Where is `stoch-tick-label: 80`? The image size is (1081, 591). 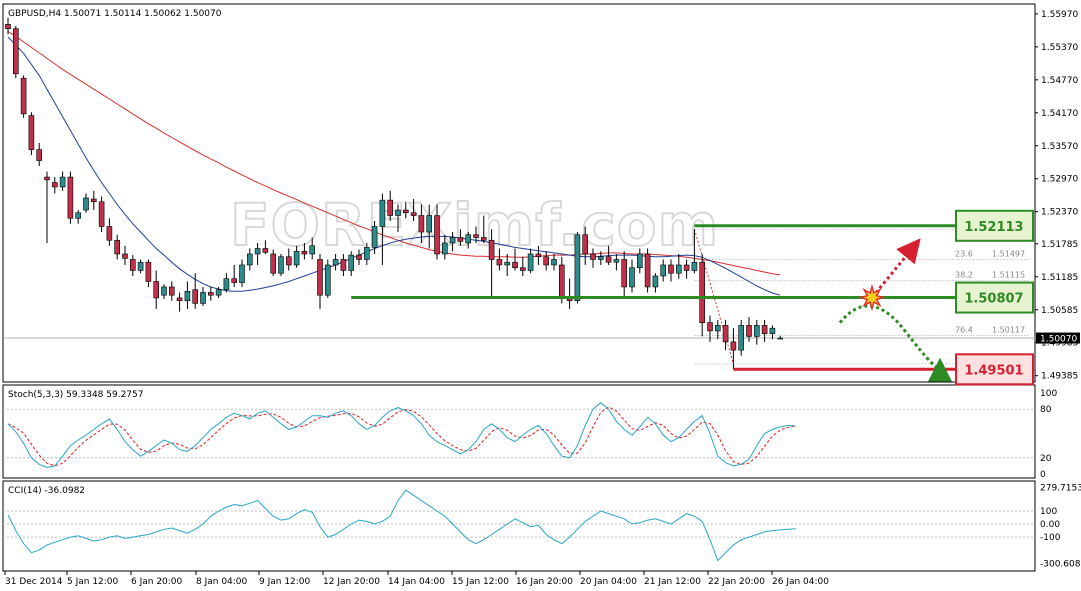 stoch-tick-label: 80 is located at coordinates (1046, 410).